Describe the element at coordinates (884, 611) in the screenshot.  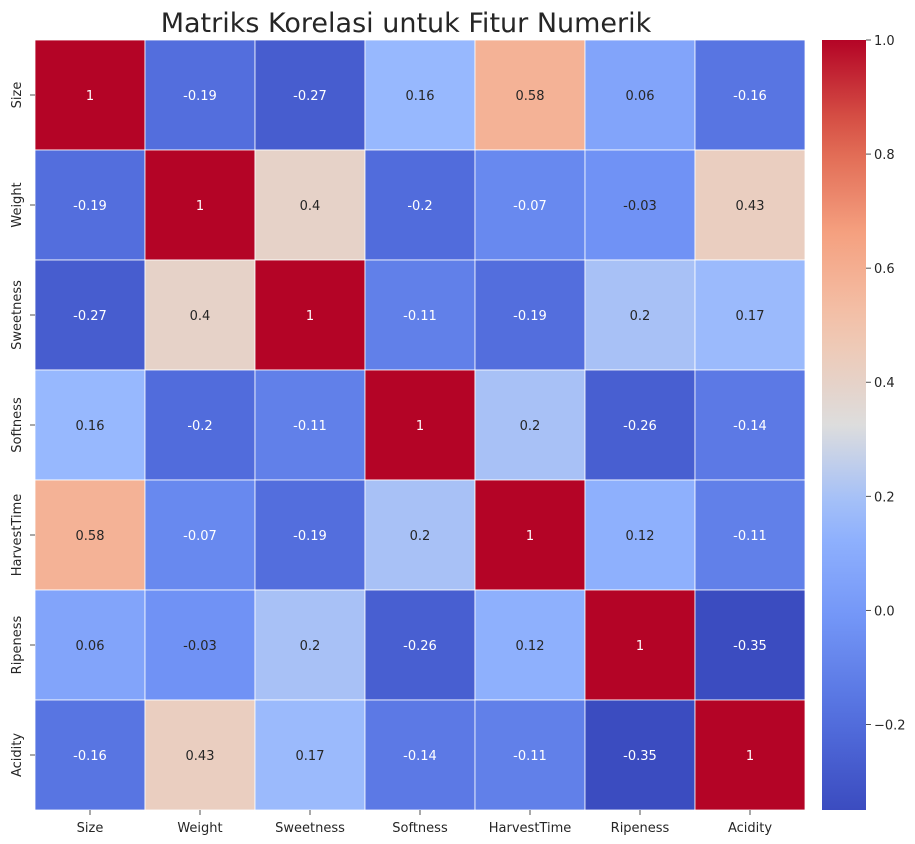
I see `colorbar-tick-label: 0.0` at that location.